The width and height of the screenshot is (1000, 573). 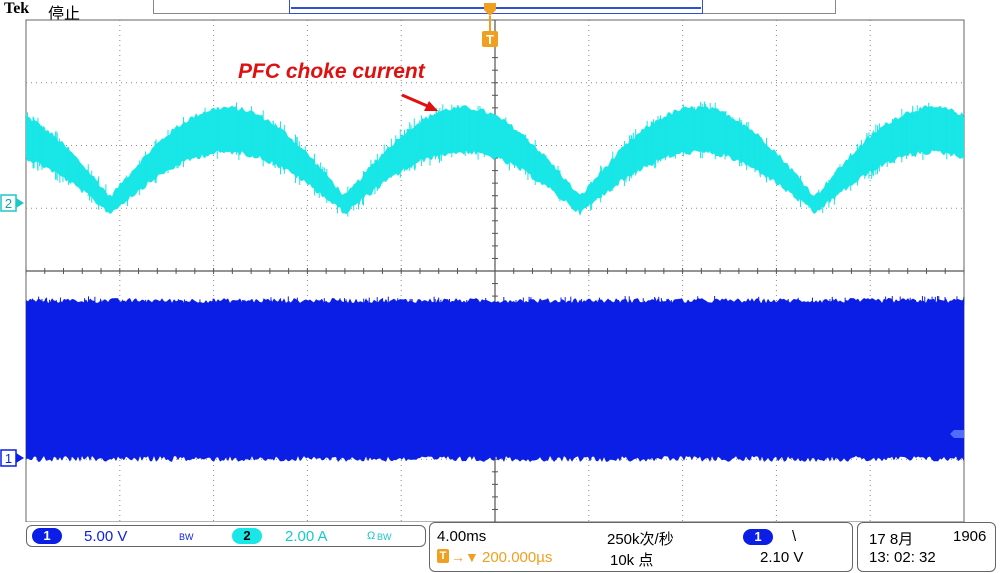 What do you see at coordinates (384, 537) in the screenshot?
I see `ch2-bw-label: BW` at bounding box center [384, 537].